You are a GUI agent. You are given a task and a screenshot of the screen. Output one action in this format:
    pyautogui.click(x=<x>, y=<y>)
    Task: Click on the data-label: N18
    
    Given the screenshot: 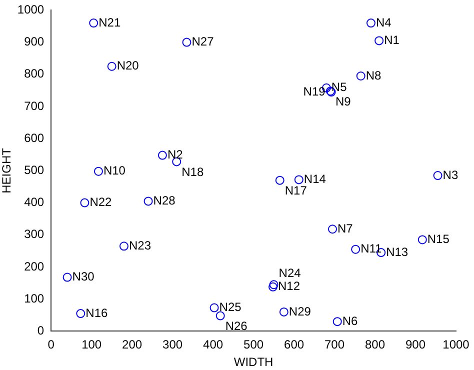 What is the action you would take?
    pyautogui.click(x=193, y=172)
    